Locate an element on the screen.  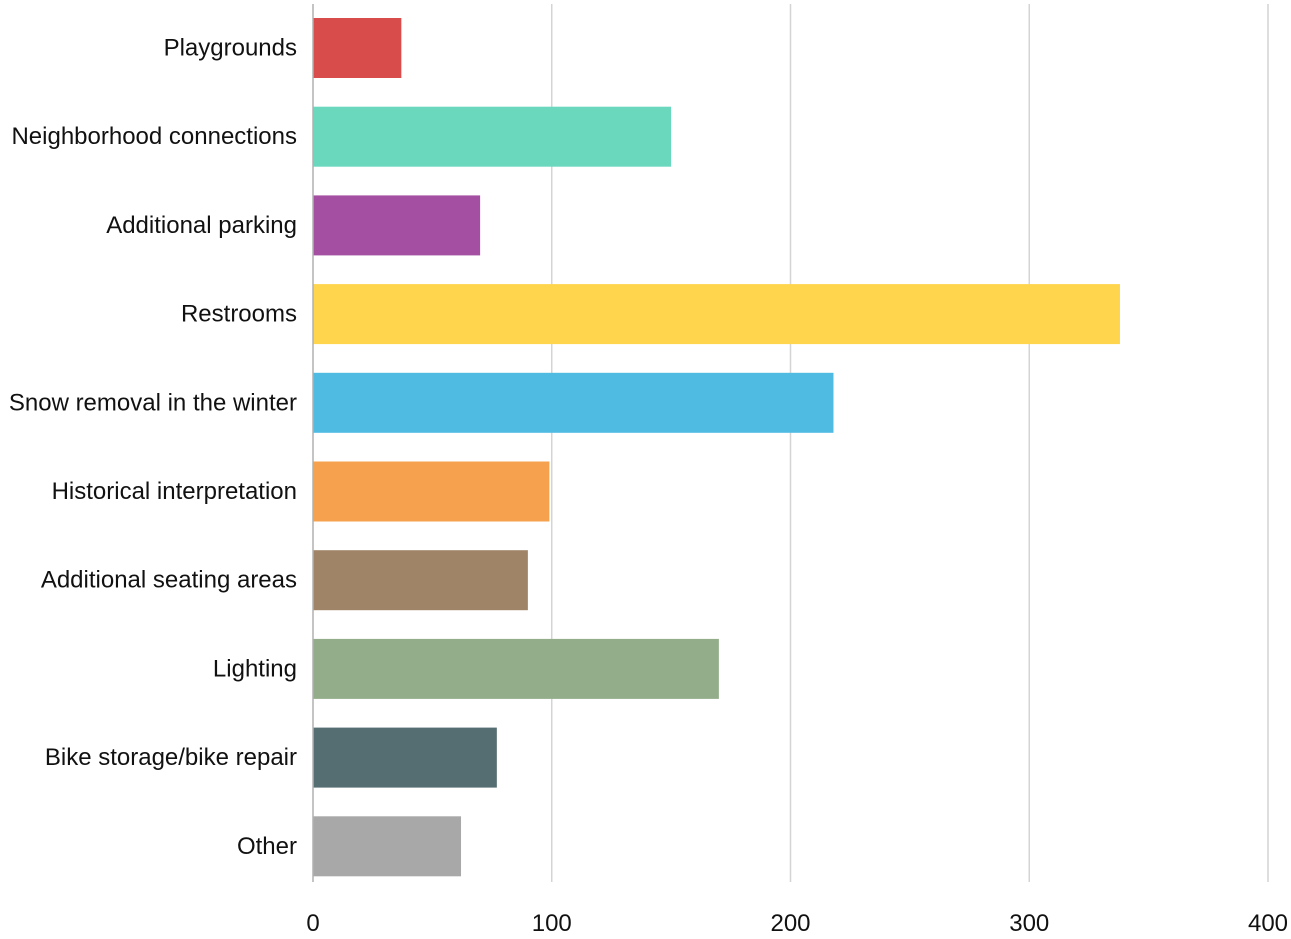
category-label-restrooms: Restrooms is located at coordinates (239, 314).